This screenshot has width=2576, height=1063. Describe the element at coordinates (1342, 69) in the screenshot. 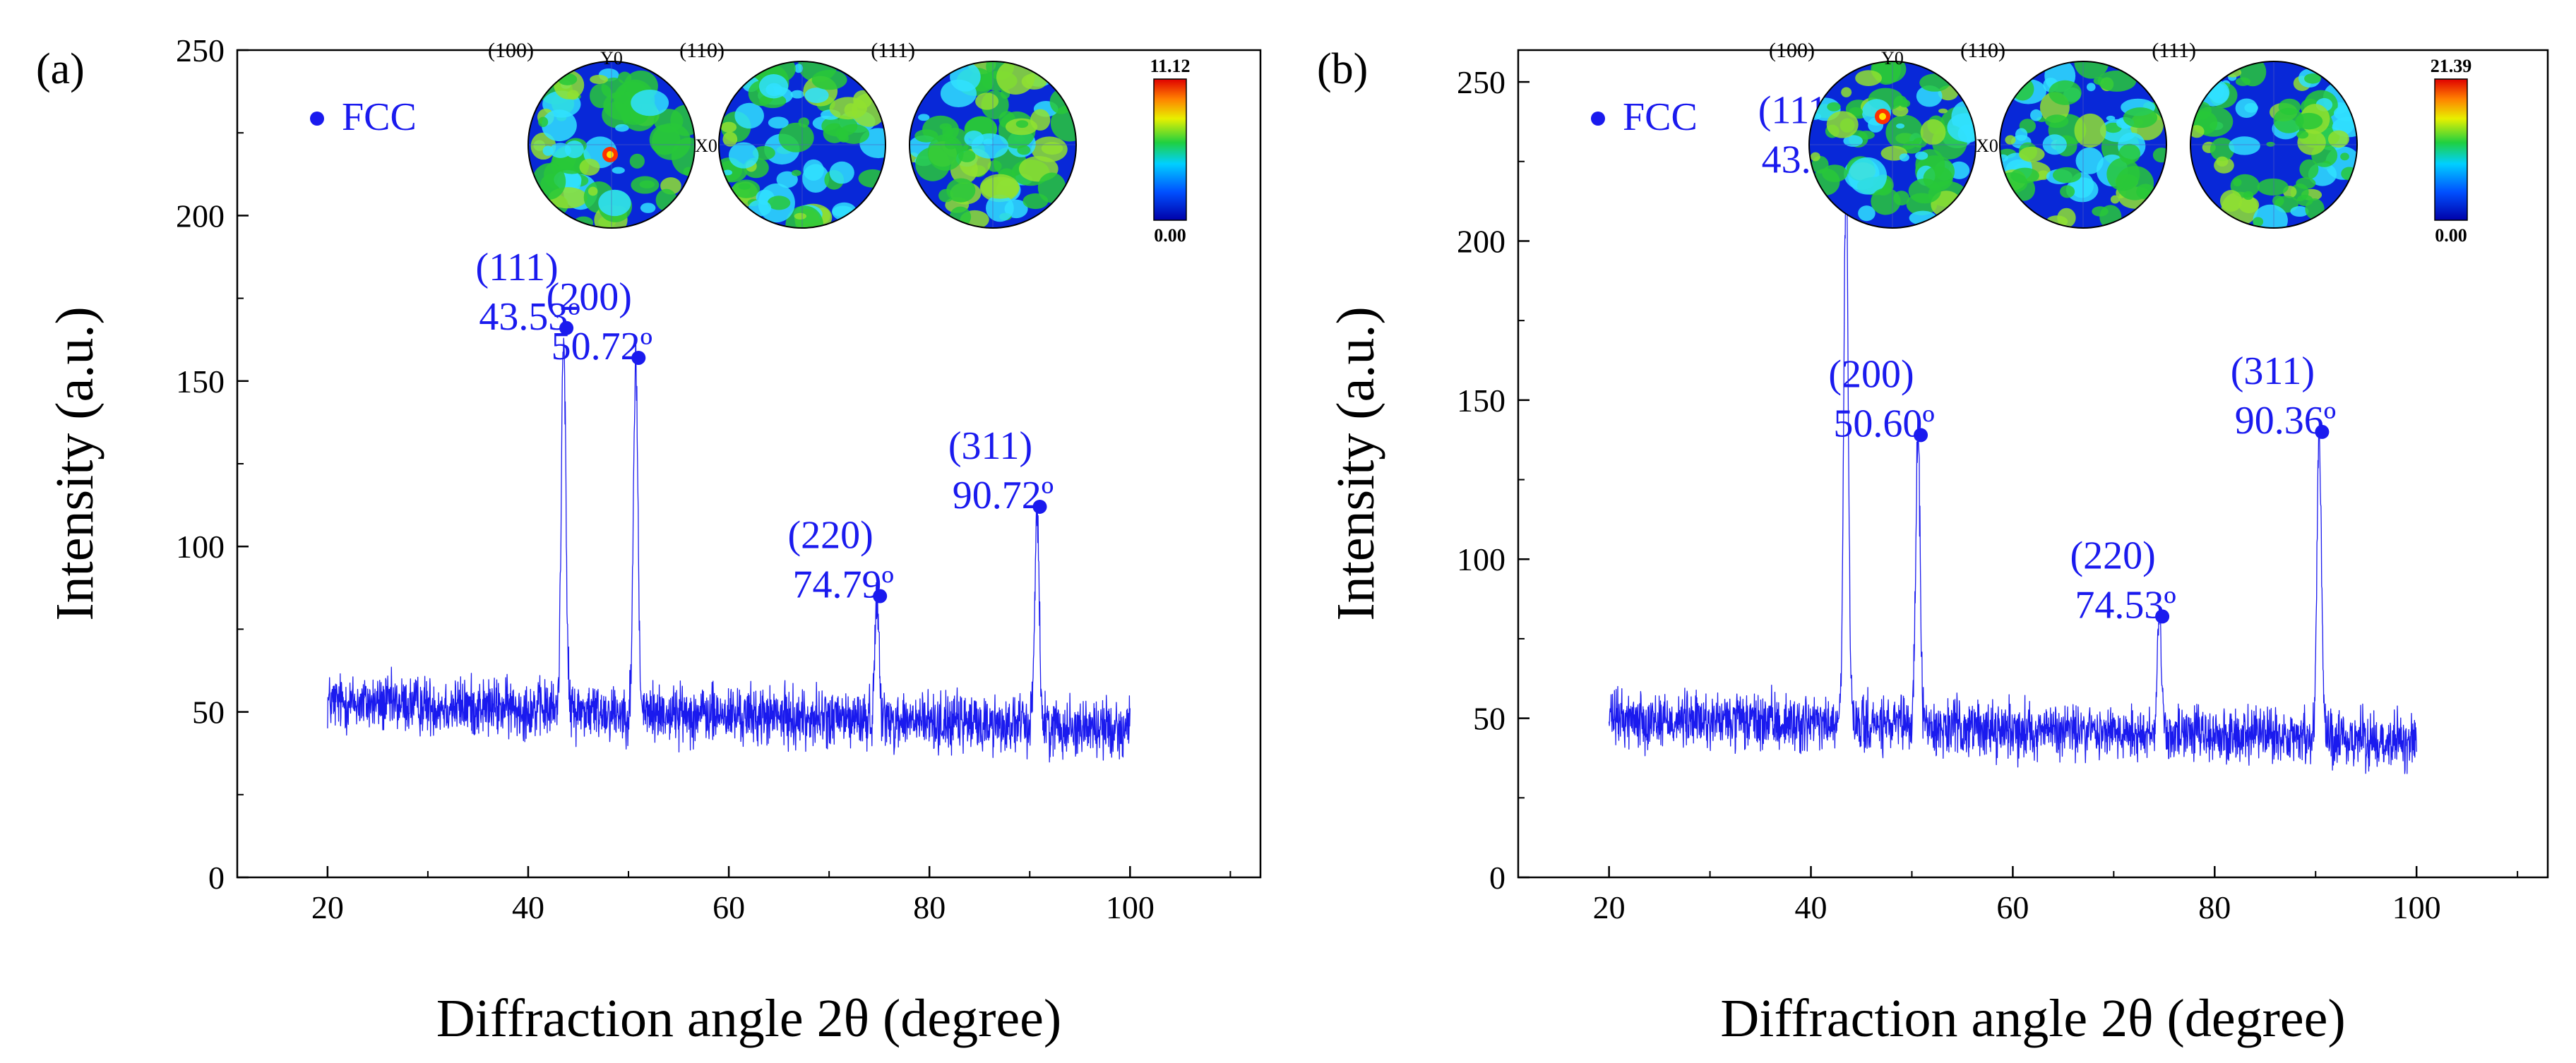

I see `panel-label: (b)` at that location.